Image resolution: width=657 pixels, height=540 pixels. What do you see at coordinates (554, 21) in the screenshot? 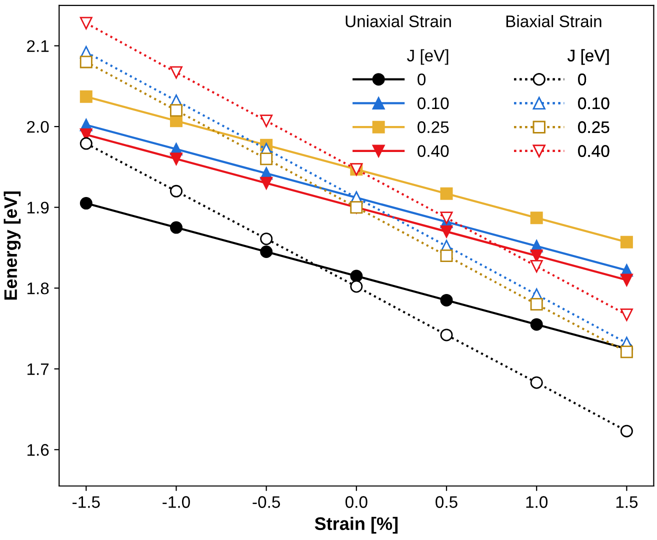
I see `annotation: Biaxial Strain` at bounding box center [554, 21].